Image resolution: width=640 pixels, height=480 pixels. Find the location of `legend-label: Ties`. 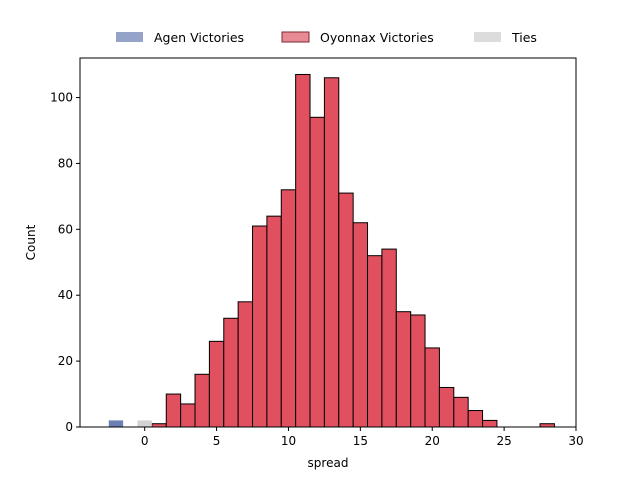

legend-label: Ties is located at coordinates (524, 37).